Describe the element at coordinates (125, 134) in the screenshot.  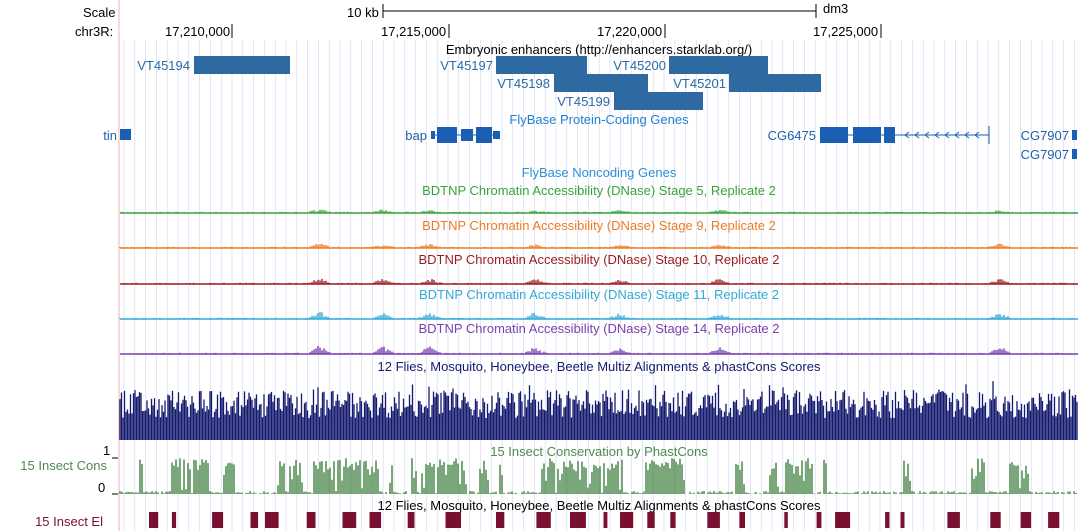
I see `gene-tin` at that location.